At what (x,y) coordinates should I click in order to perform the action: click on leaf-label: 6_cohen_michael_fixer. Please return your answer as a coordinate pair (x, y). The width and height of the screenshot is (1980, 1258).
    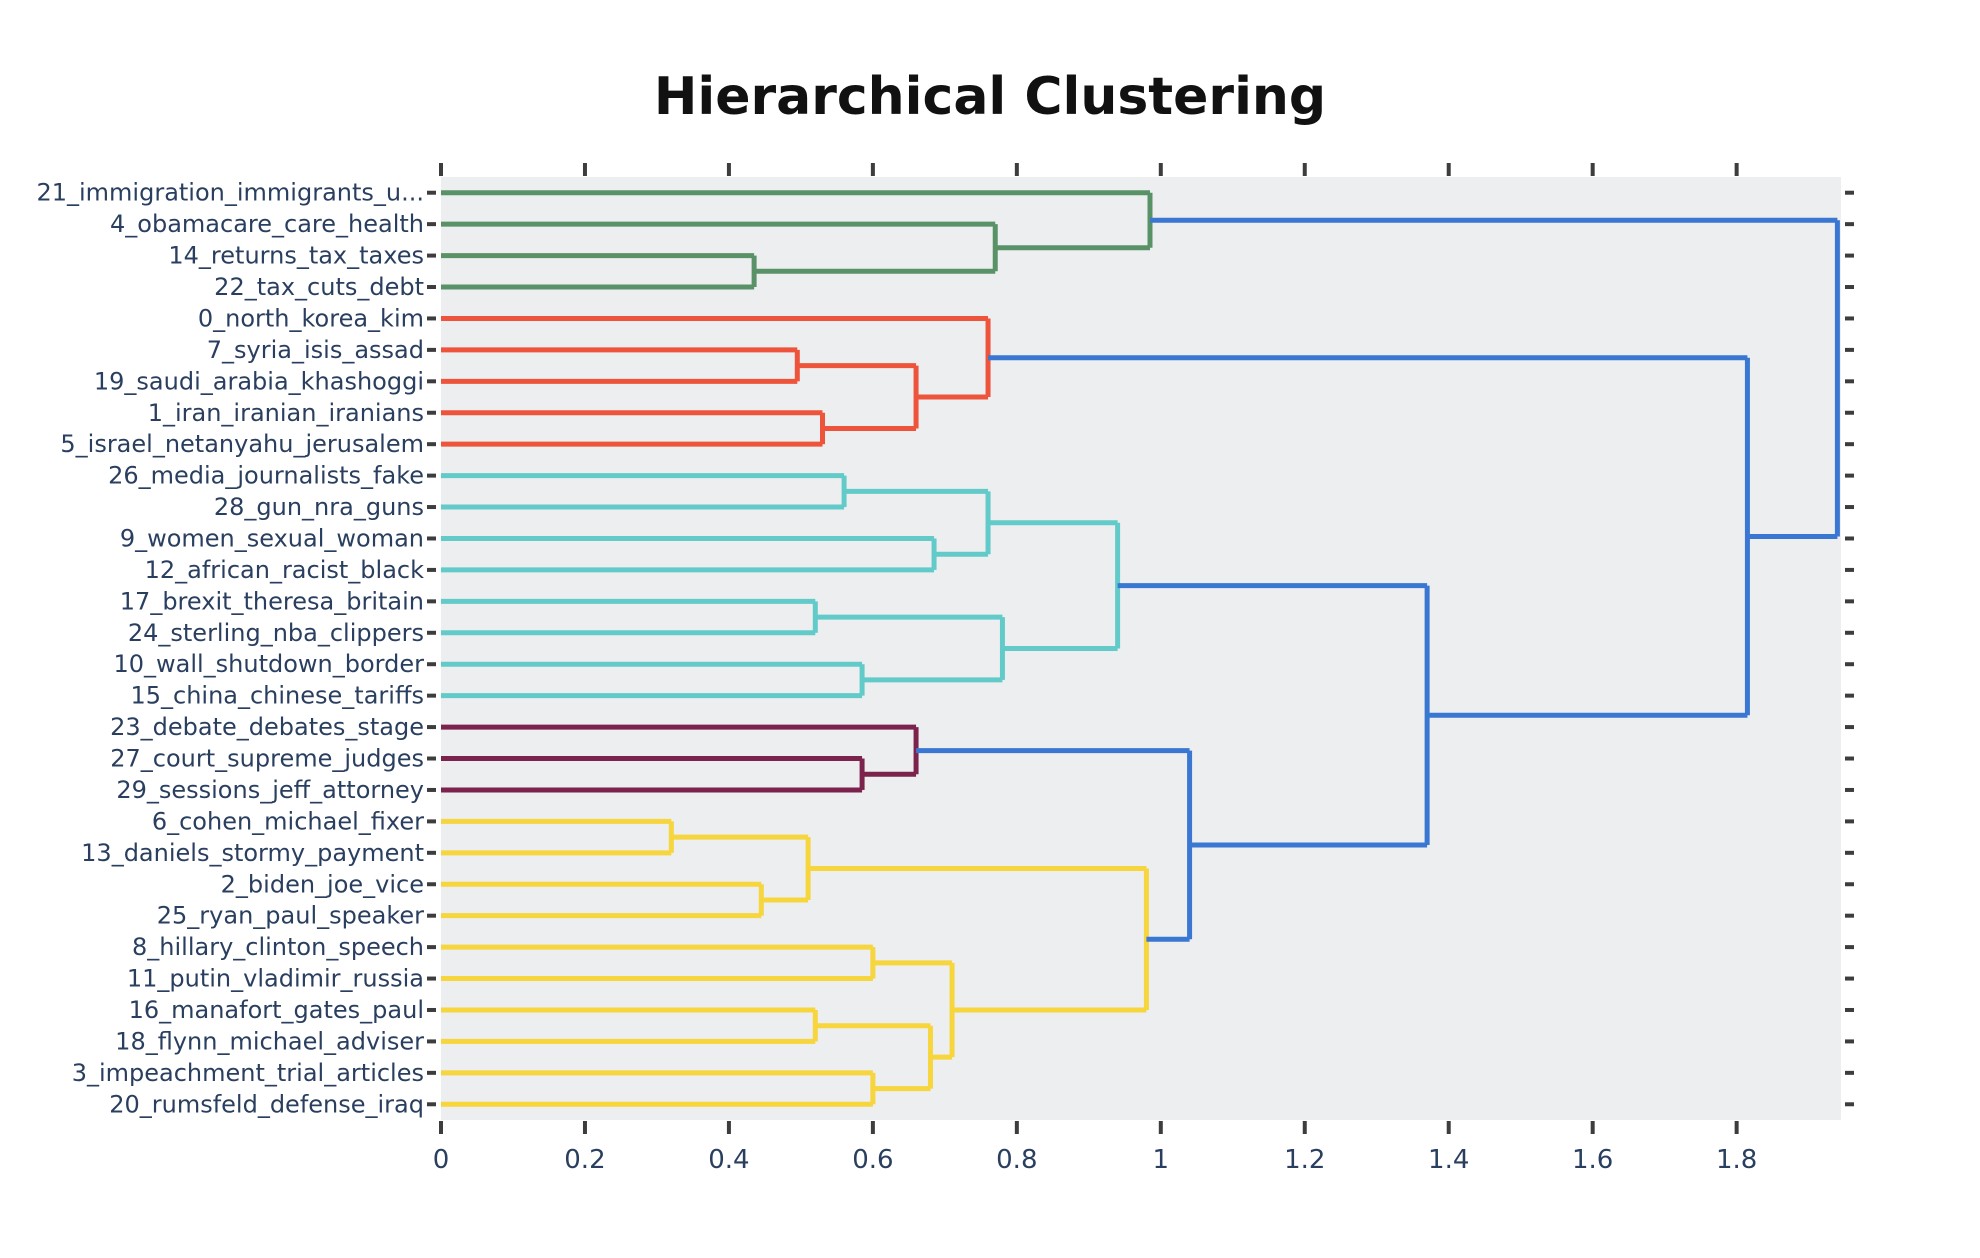
    Looking at the image, I should click on (288, 821).